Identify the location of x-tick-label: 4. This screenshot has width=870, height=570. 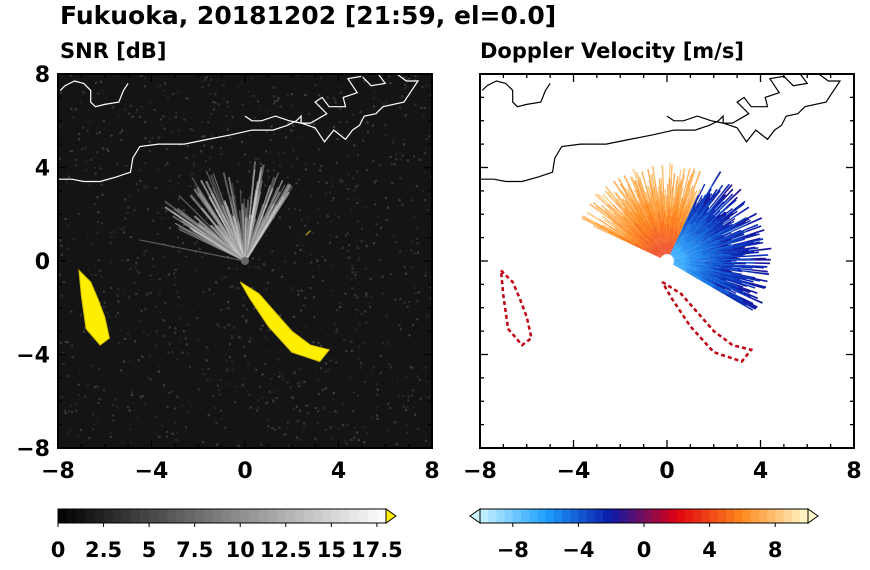
(338, 471).